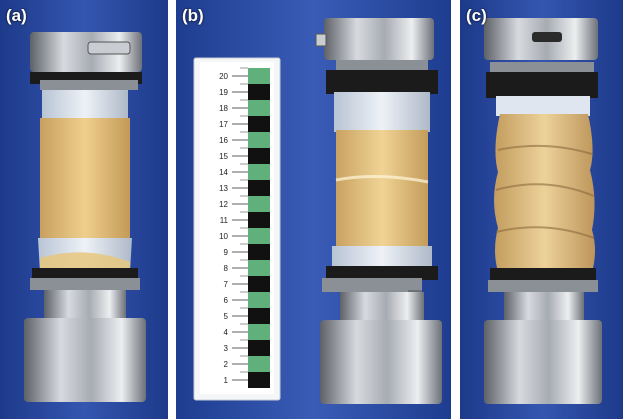 The image size is (623, 419). What do you see at coordinates (223, 188) in the screenshot?
I see `ruler-tick-label: 13` at bounding box center [223, 188].